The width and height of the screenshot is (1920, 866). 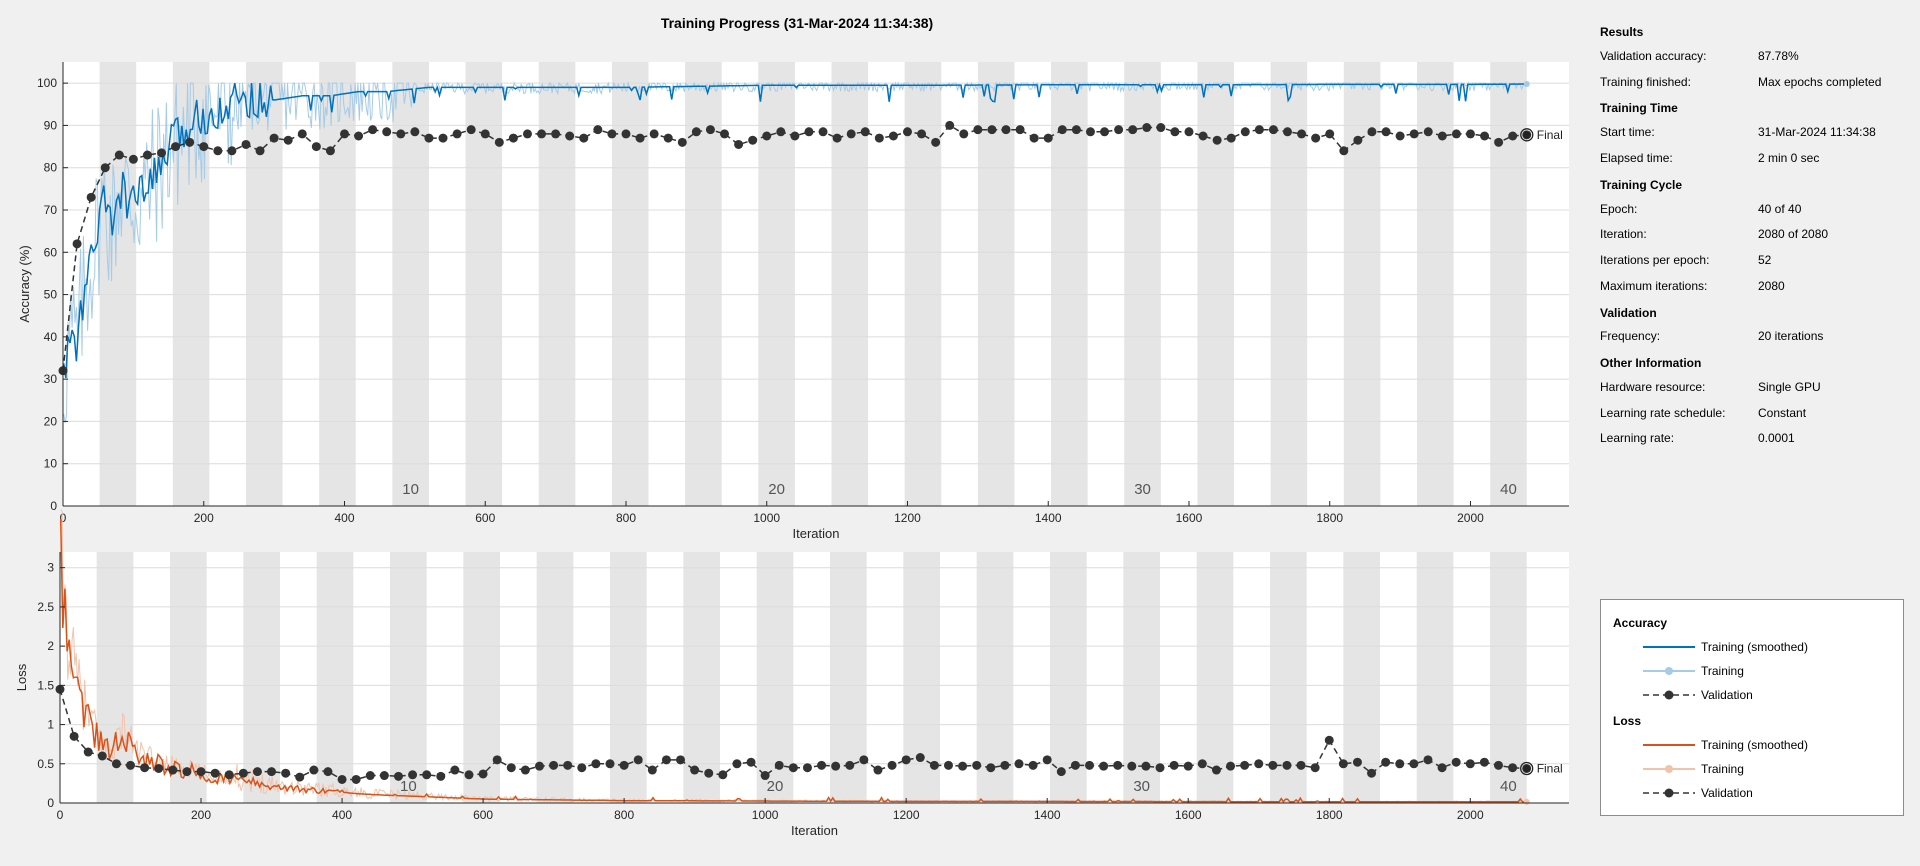 What do you see at coordinates (1755, 56) in the screenshot?
I see `info-row: Validation accuracy: 87.78%` at bounding box center [1755, 56].